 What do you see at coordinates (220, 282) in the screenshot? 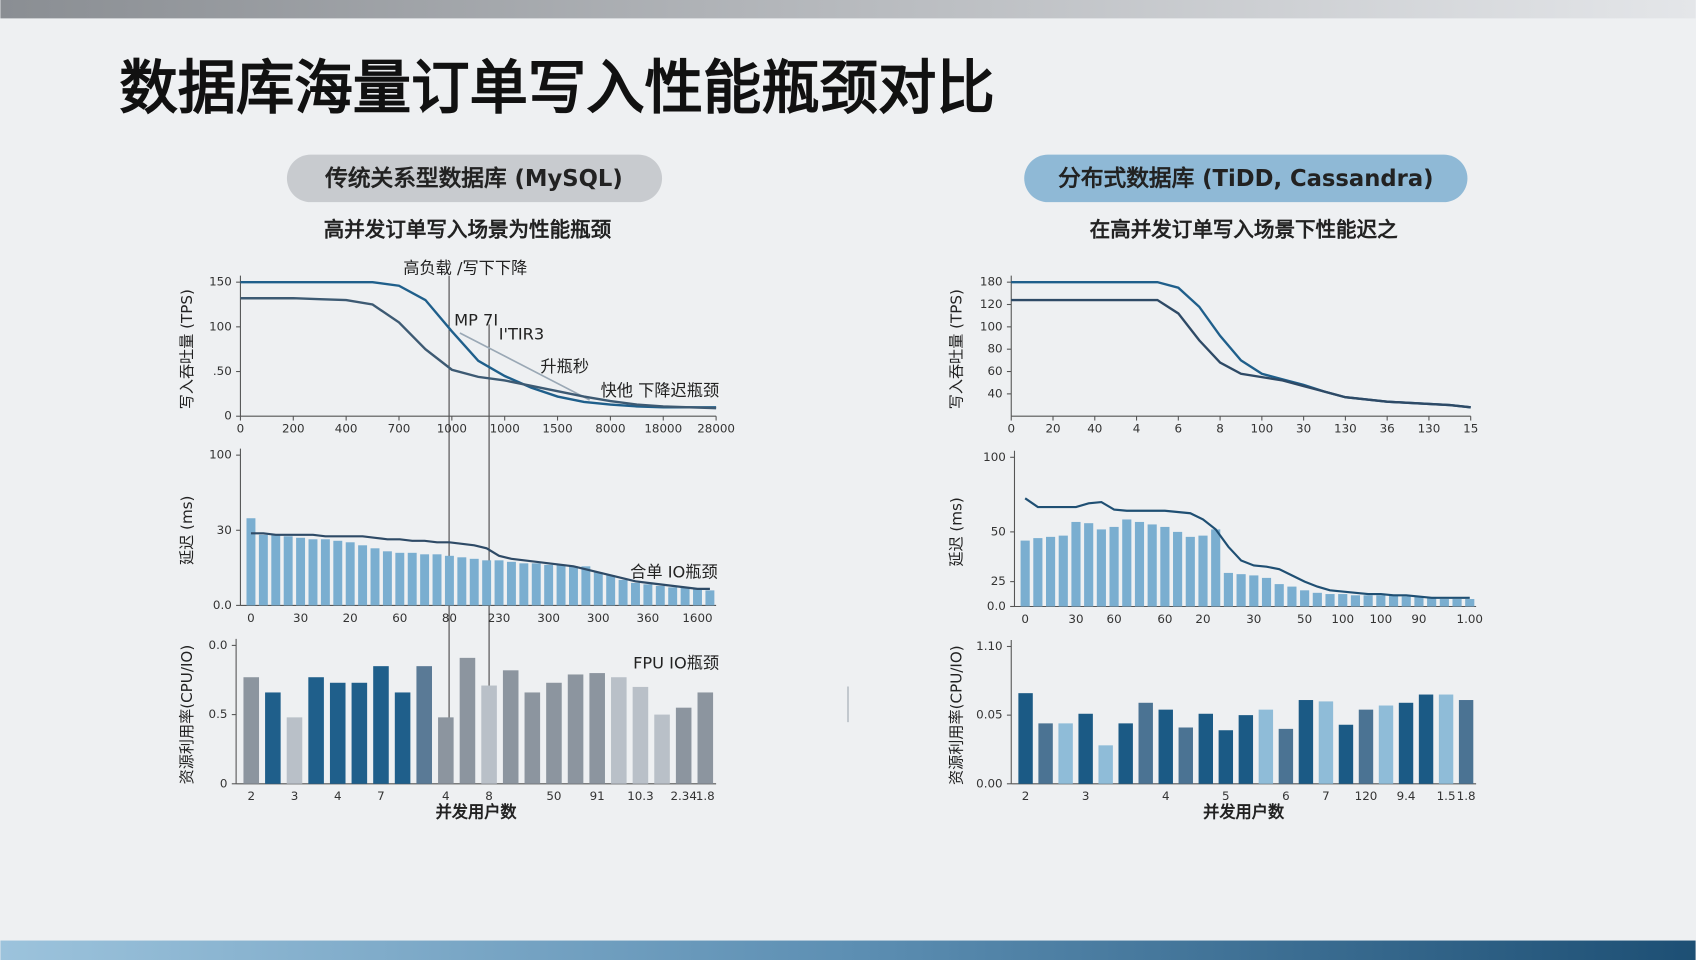
I see `y-tick-label: 150` at bounding box center [220, 282].